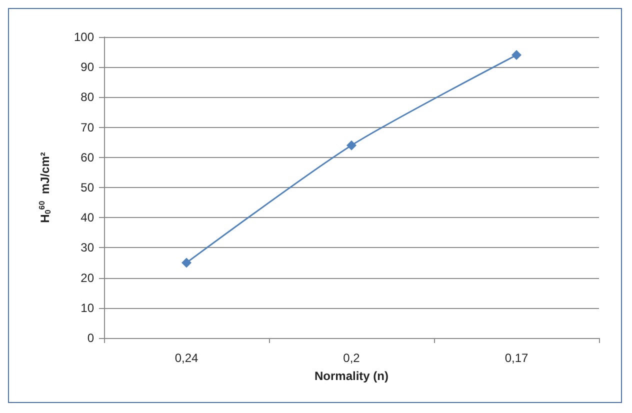  I want to click on y-axis-title: H060 mJ/cm², so click(45, 187).